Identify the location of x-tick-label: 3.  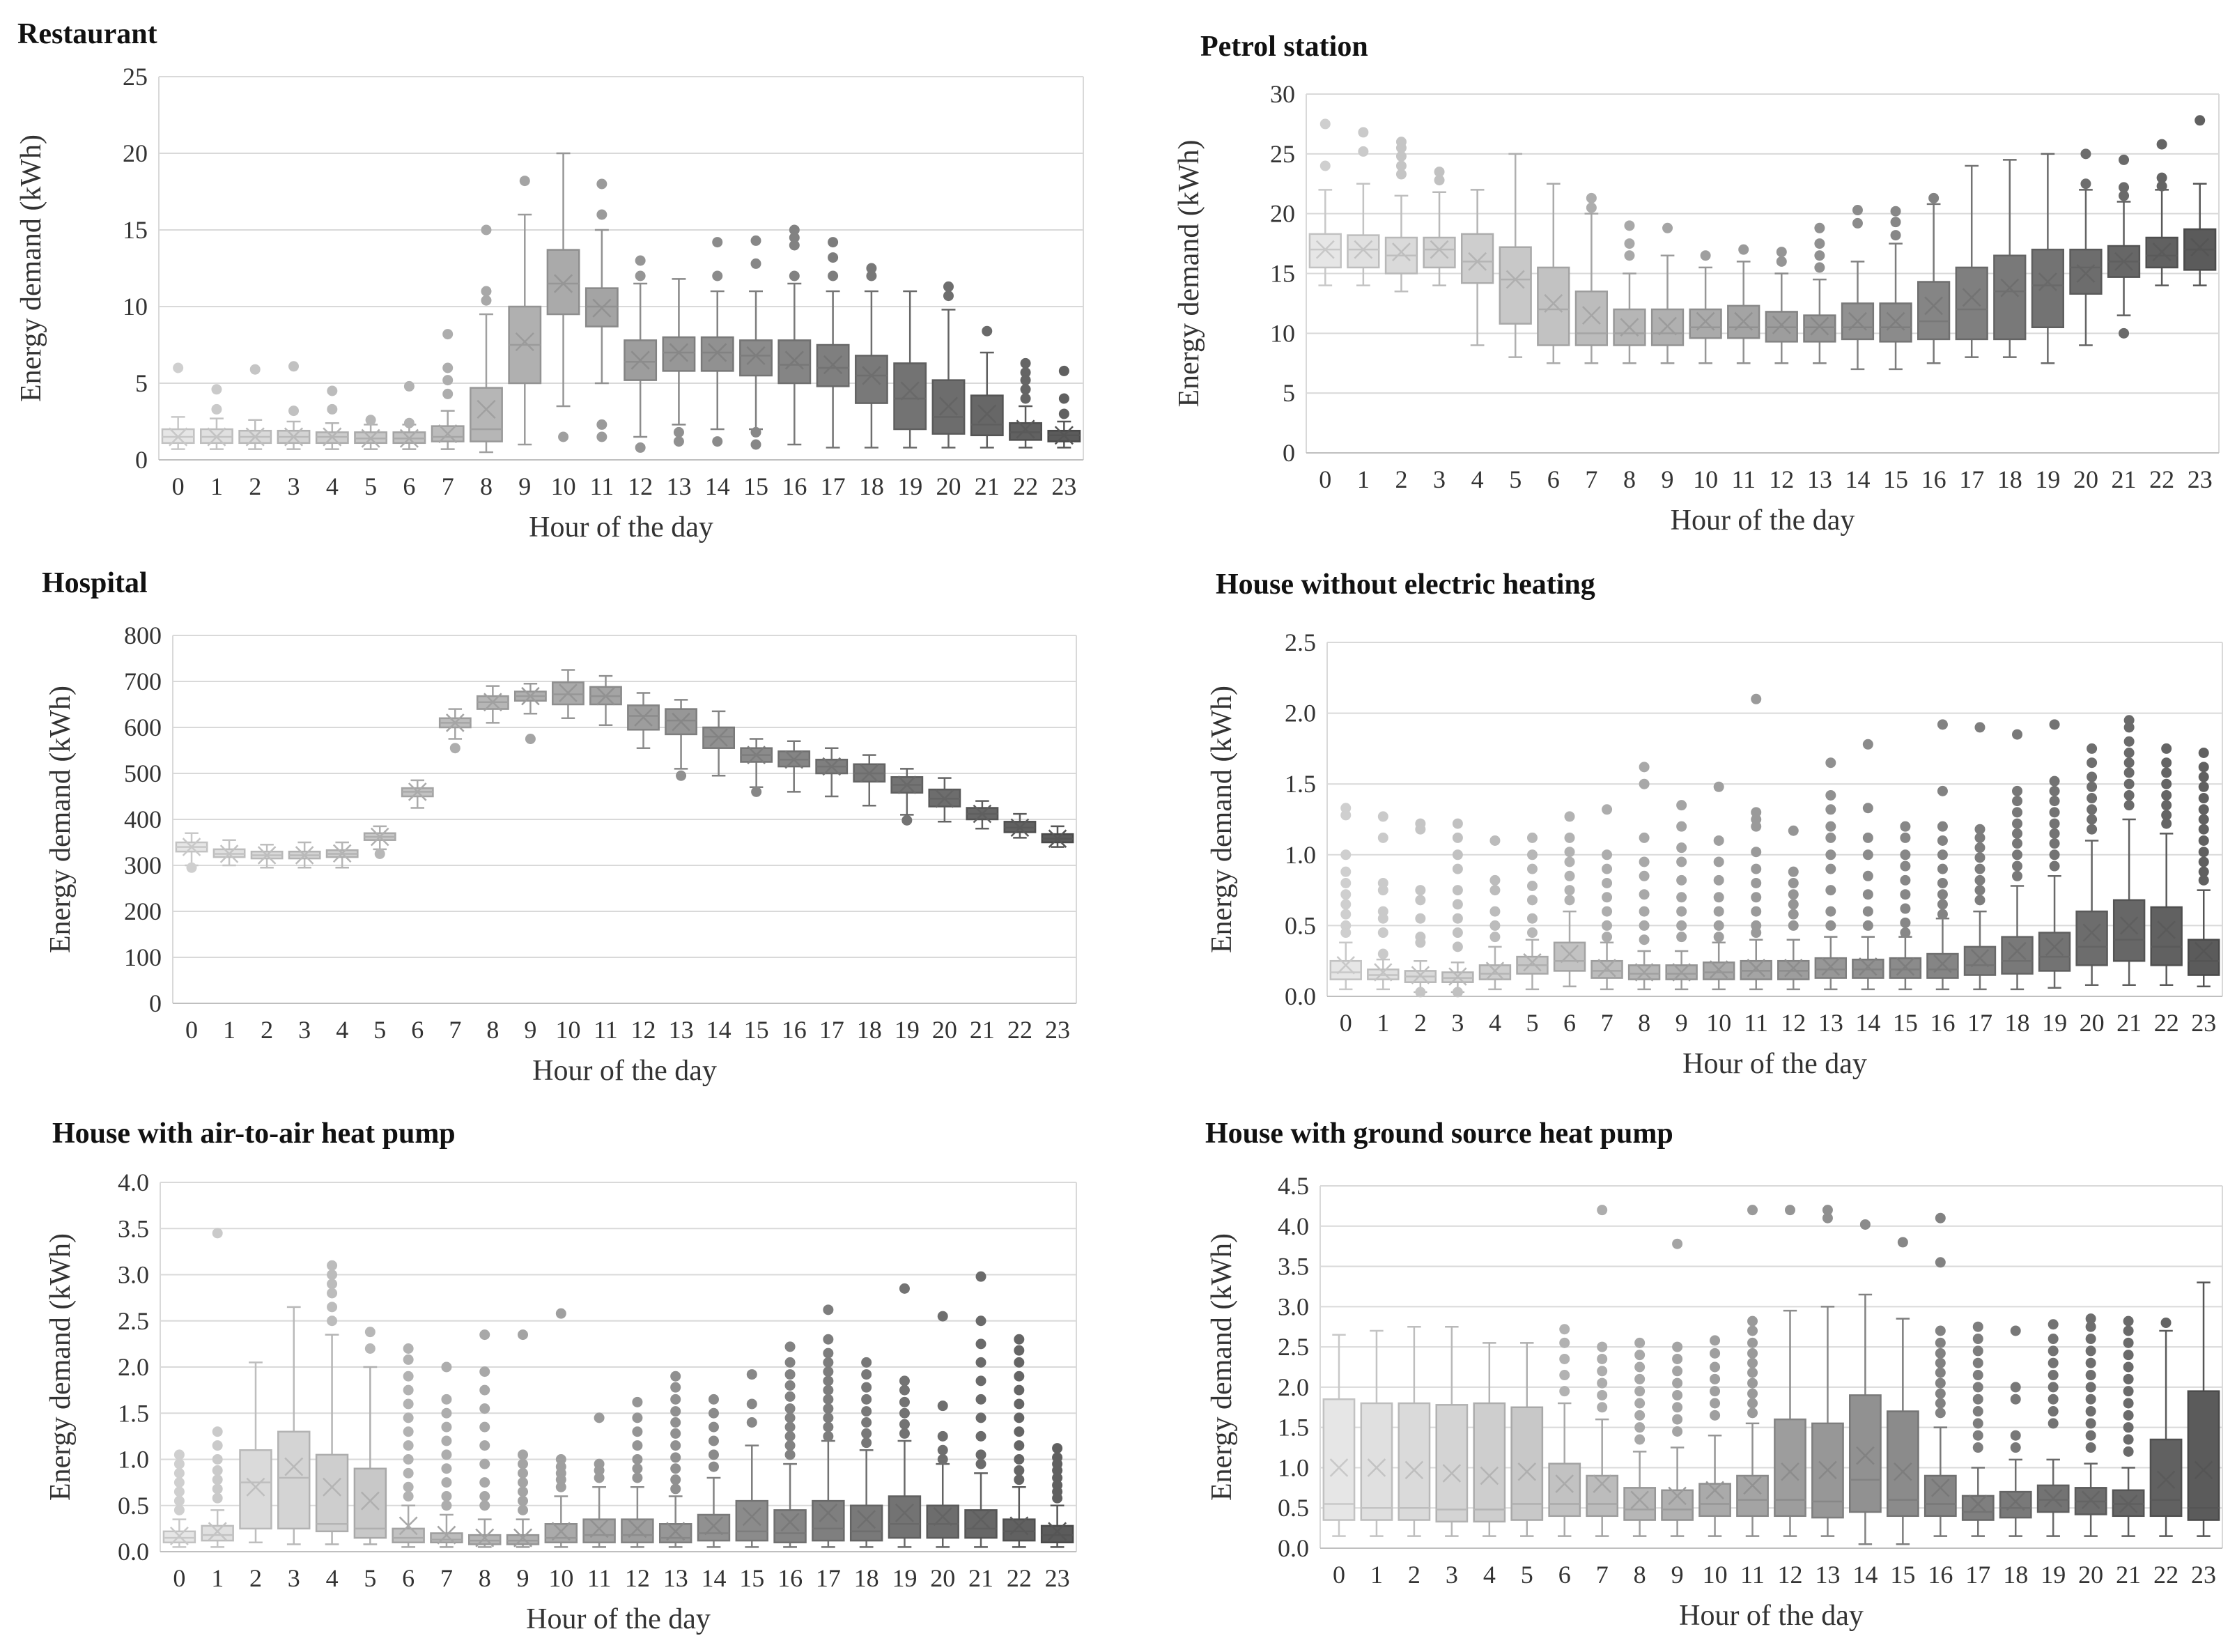
(294, 1578).